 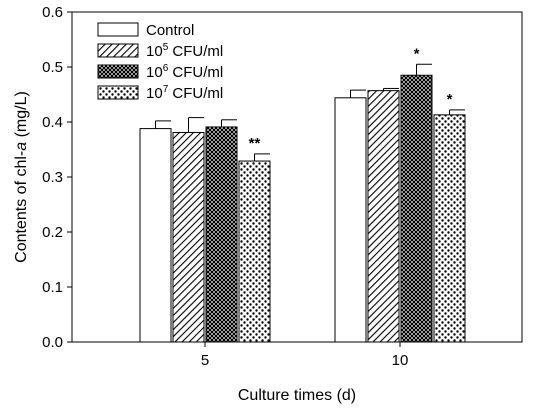 What do you see at coordinates (166, 47) in the screenshot?
I see `legend-label-exponent: 5` at bounding box center [166, 47].